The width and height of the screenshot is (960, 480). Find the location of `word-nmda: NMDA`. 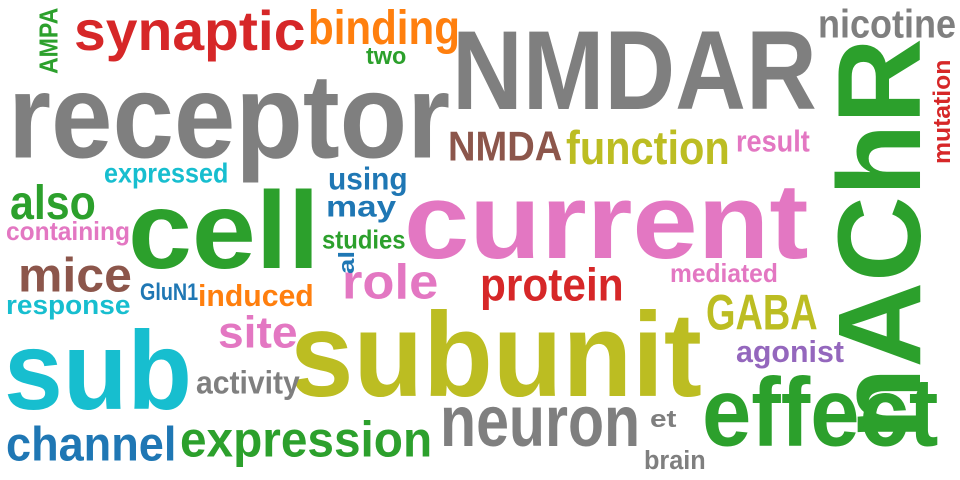

word-nmda: NMDA is located at coordinates (505, 147).